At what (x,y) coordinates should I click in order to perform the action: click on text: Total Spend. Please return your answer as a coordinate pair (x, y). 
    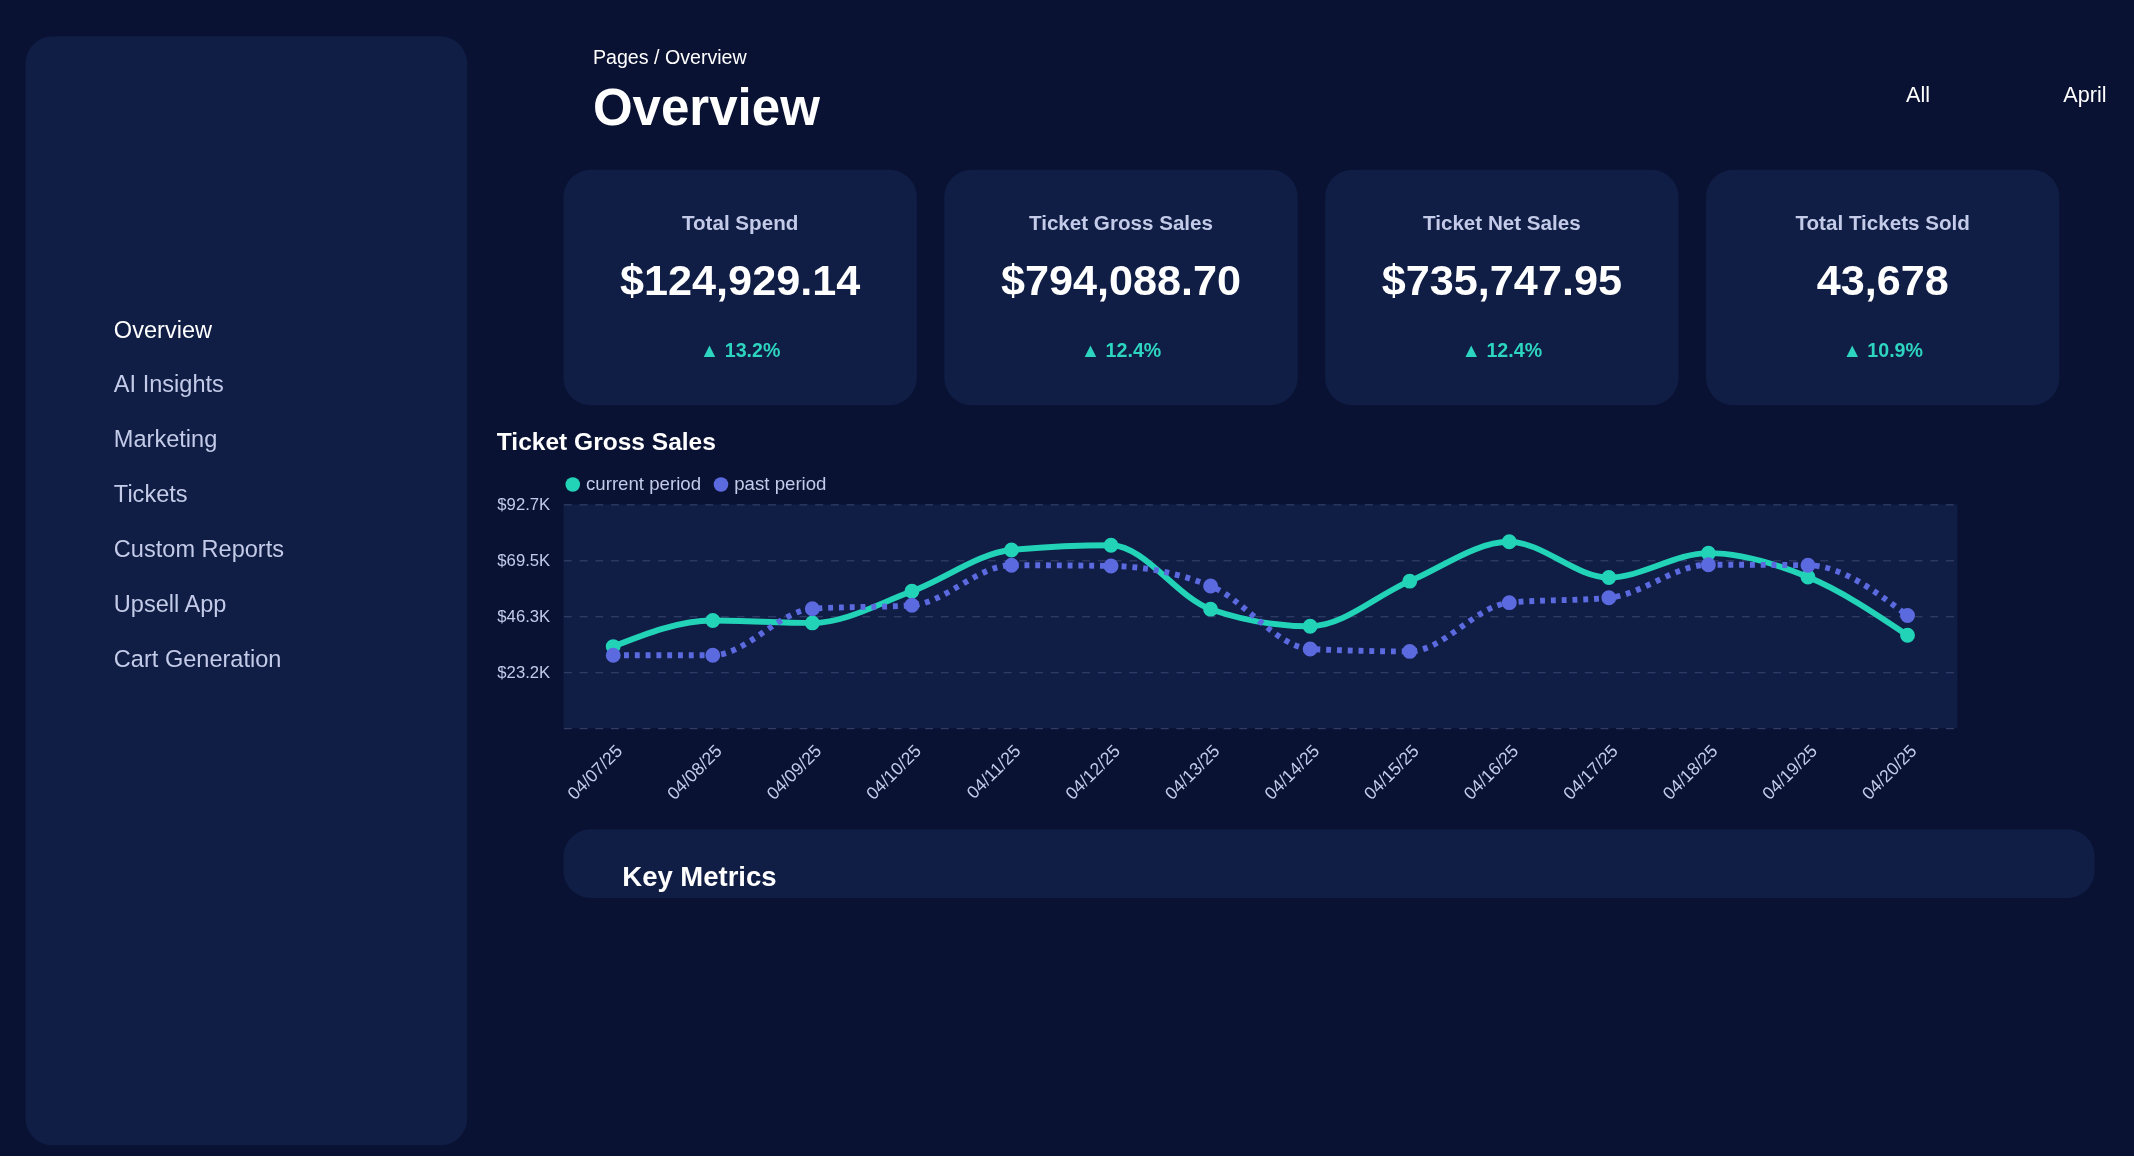
    Looking at the image, I should click on (740, 222).